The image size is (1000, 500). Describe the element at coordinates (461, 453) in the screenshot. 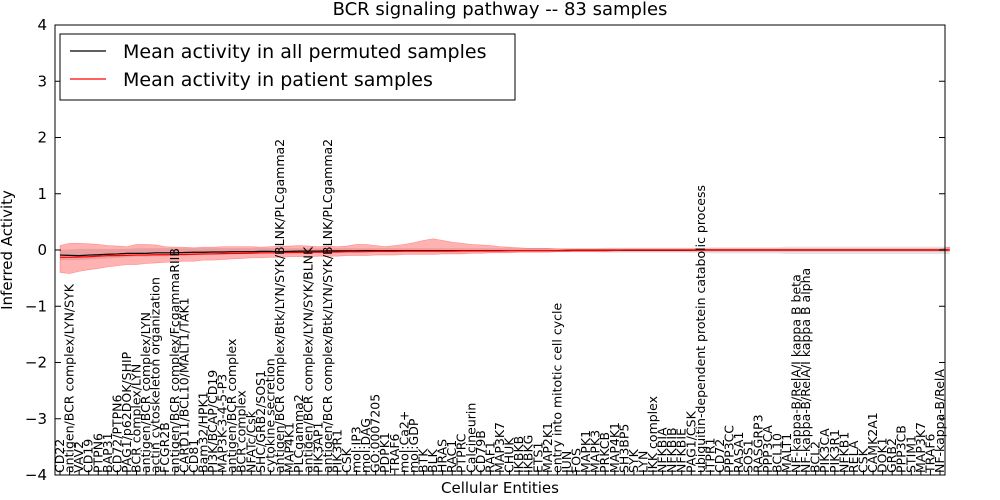

I see `x-tick-label: PTPRC` at that location.